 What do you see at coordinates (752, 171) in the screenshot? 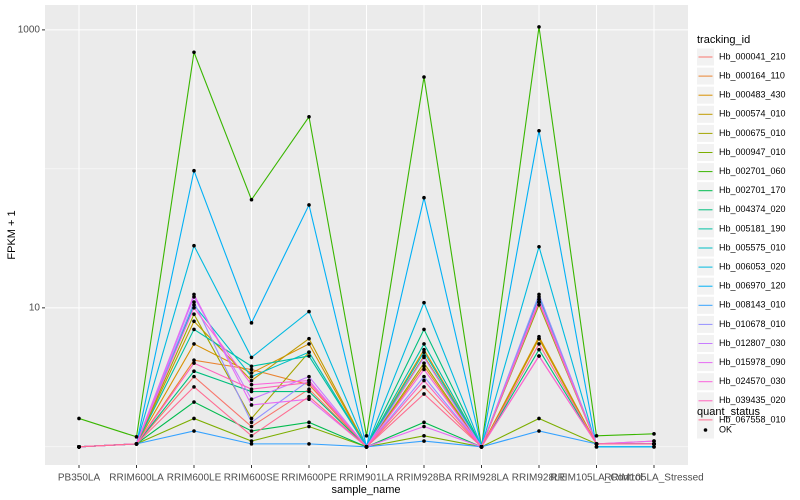
I see `legend-label: Hb_002701_060` at bounding box center [752, 171].